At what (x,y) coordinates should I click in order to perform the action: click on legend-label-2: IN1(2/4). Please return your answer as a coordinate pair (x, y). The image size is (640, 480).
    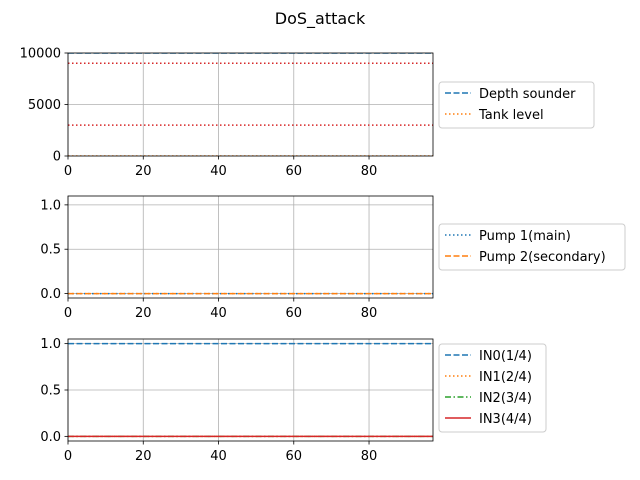
    Looking at the image, I should click on (505, 377).